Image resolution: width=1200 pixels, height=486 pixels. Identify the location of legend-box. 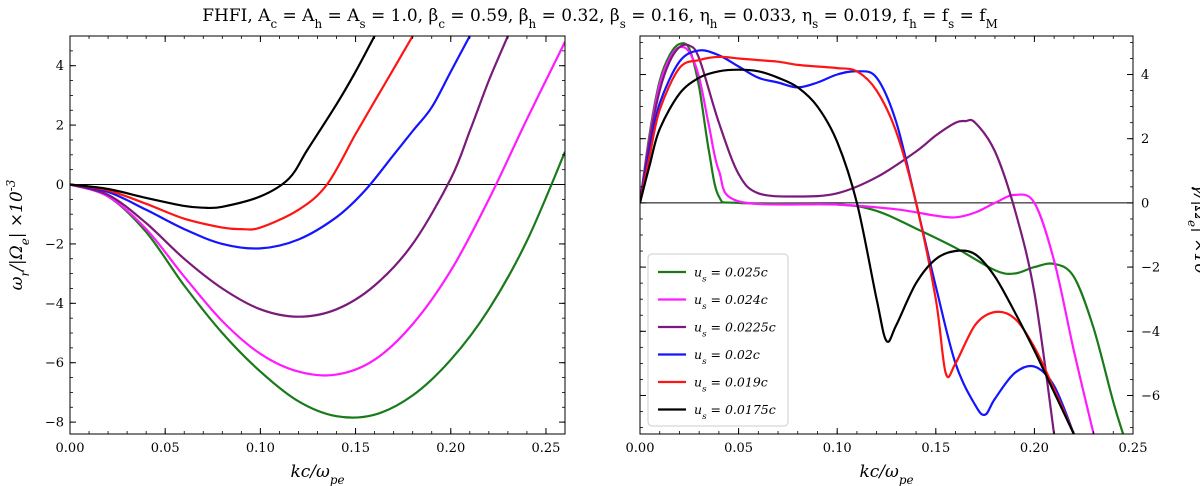
(718, 340).